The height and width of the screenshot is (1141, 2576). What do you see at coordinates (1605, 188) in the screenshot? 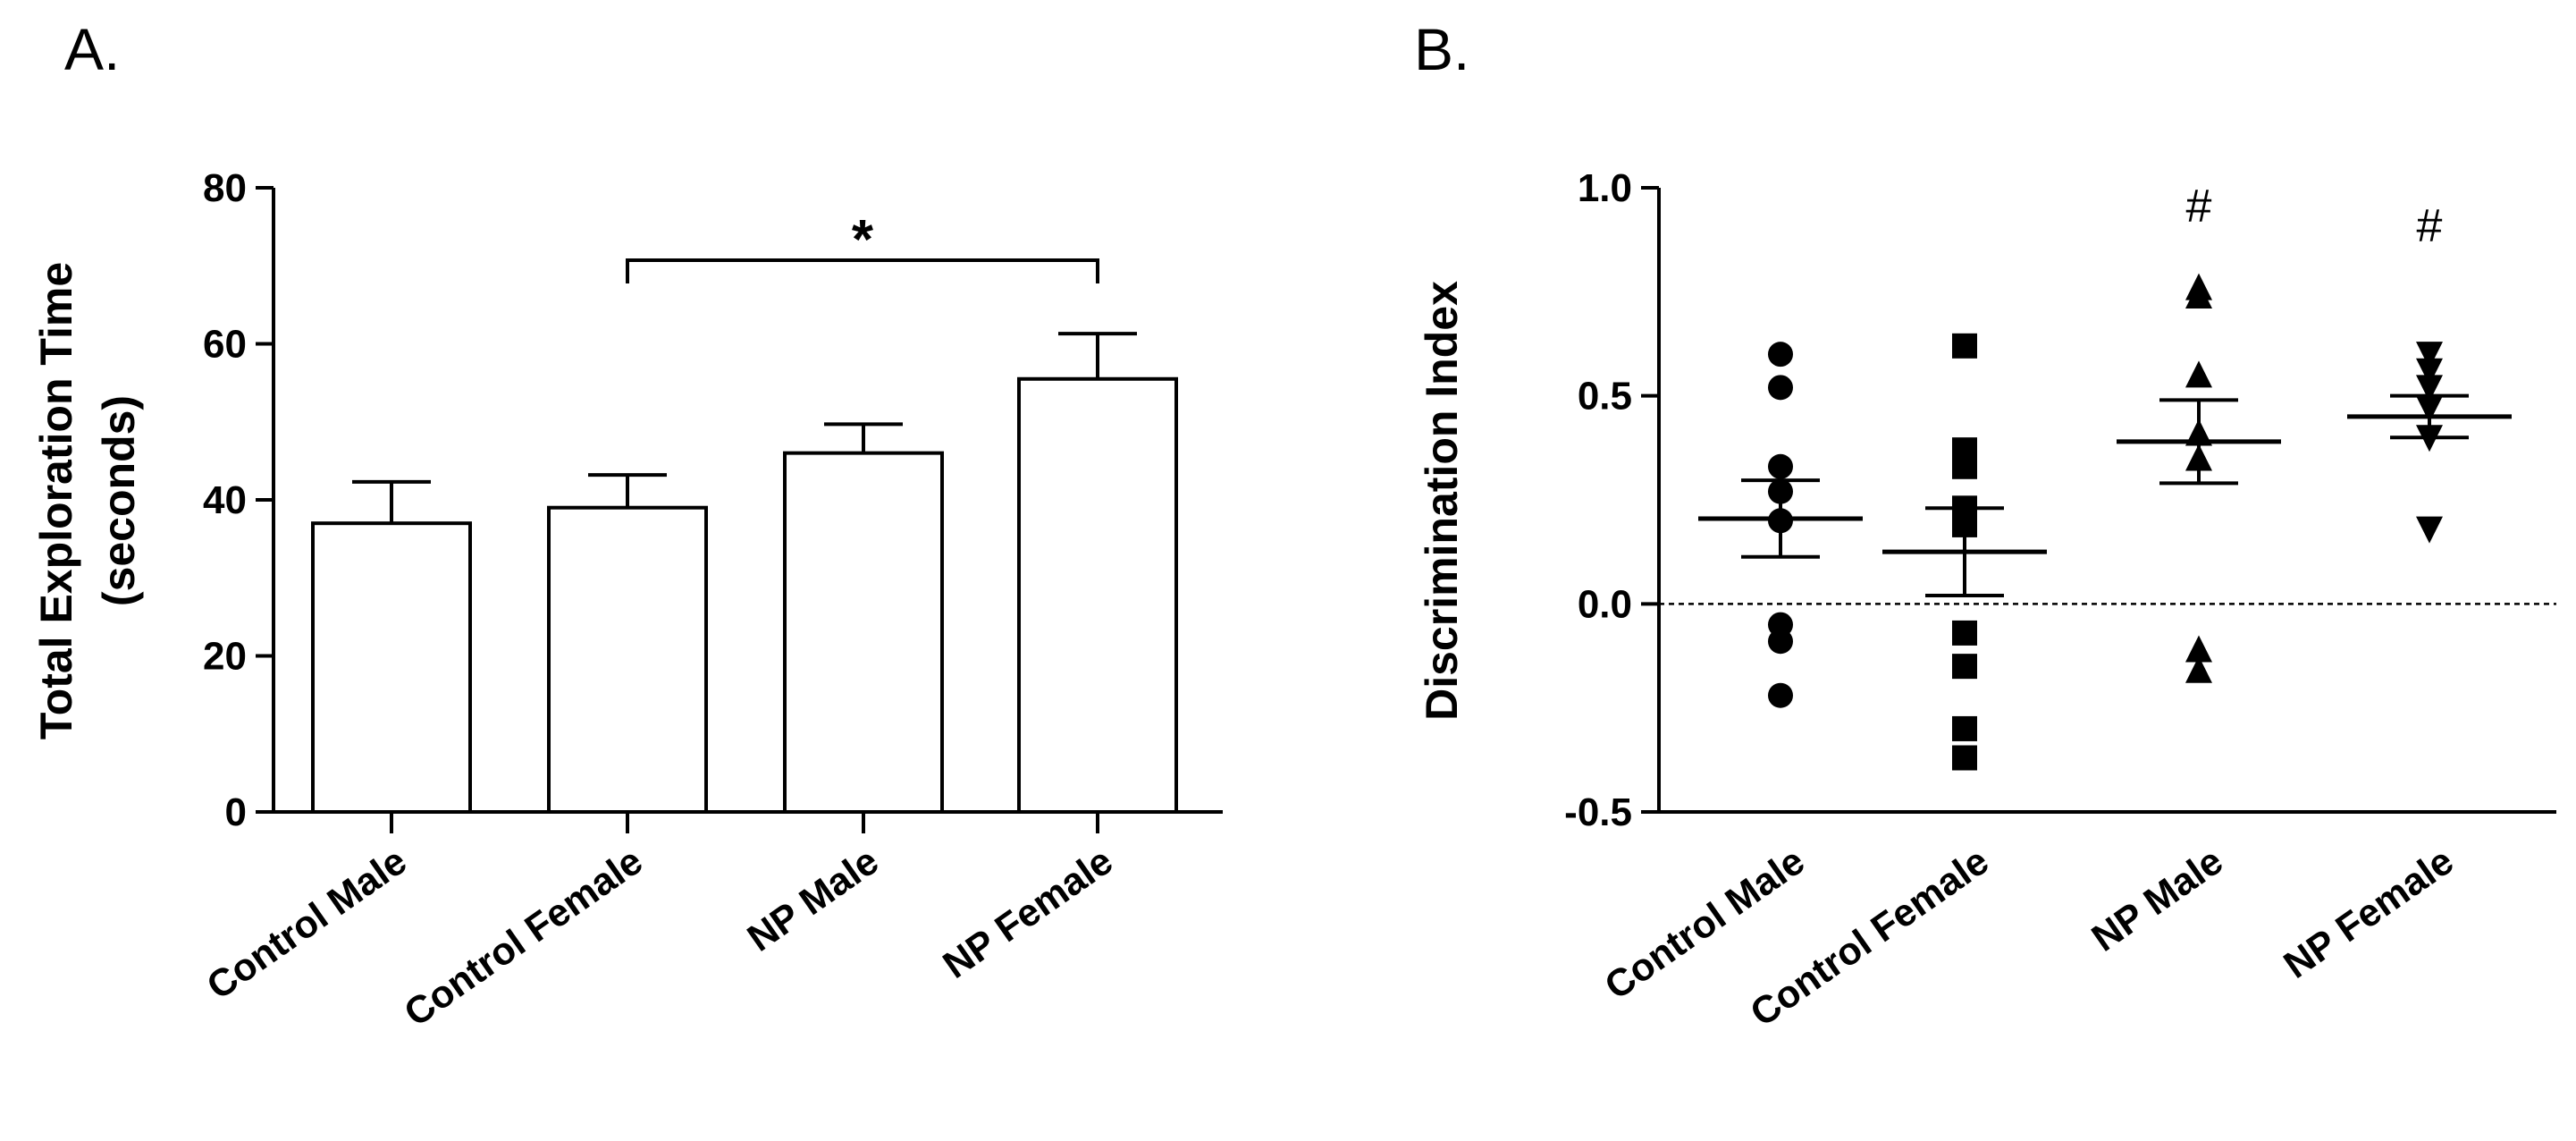
I see `y-tick-label: 1.0` at bounding box center [1605, 188].